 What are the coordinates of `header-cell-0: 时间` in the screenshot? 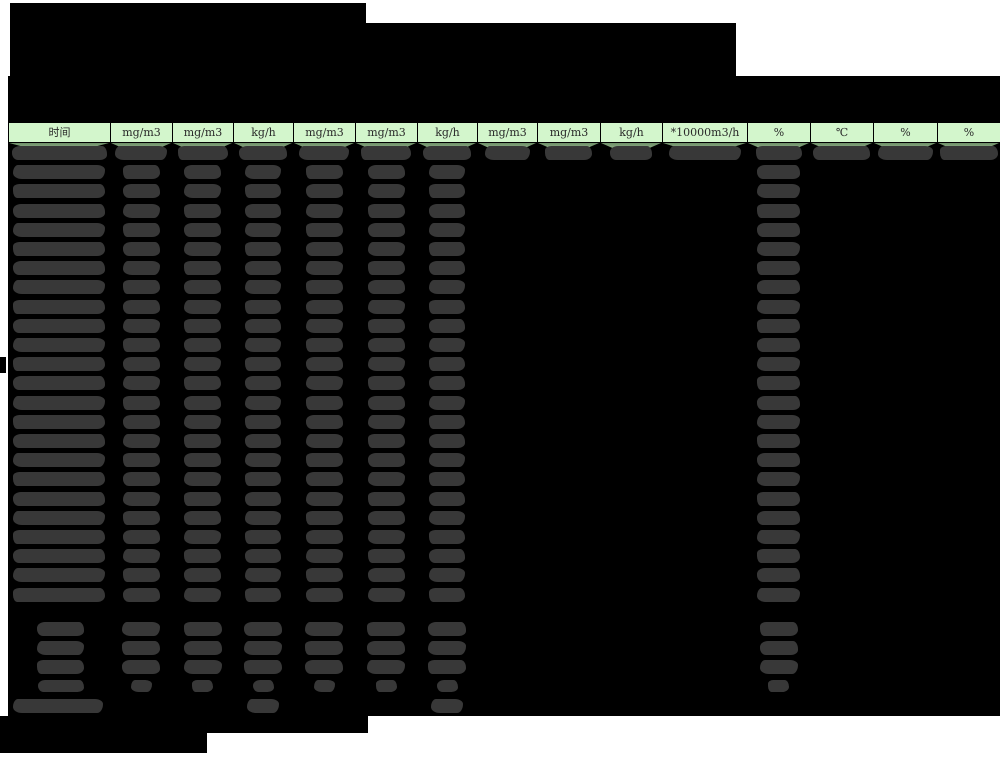 It's located at (59, 132).